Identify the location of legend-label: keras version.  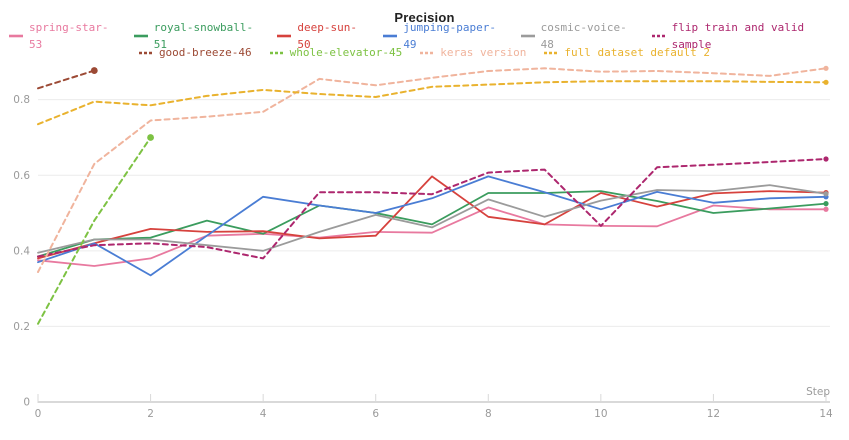
(483, 52).